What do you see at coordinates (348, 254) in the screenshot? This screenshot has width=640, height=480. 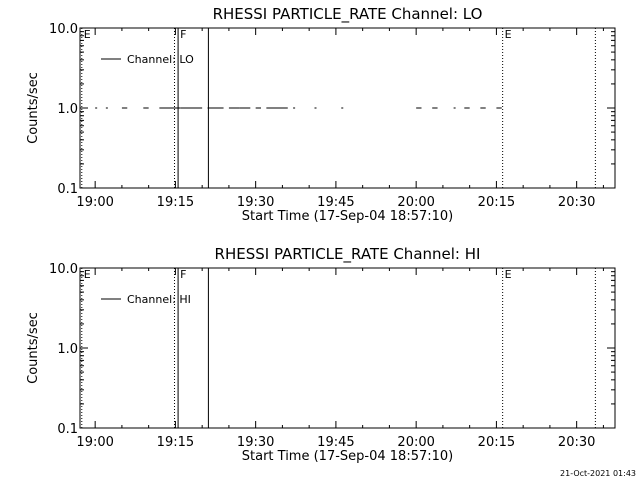 I see `chart-title: RHESSI PARTICLE_RATE Channel: HI` at bounding box center [348, 254].